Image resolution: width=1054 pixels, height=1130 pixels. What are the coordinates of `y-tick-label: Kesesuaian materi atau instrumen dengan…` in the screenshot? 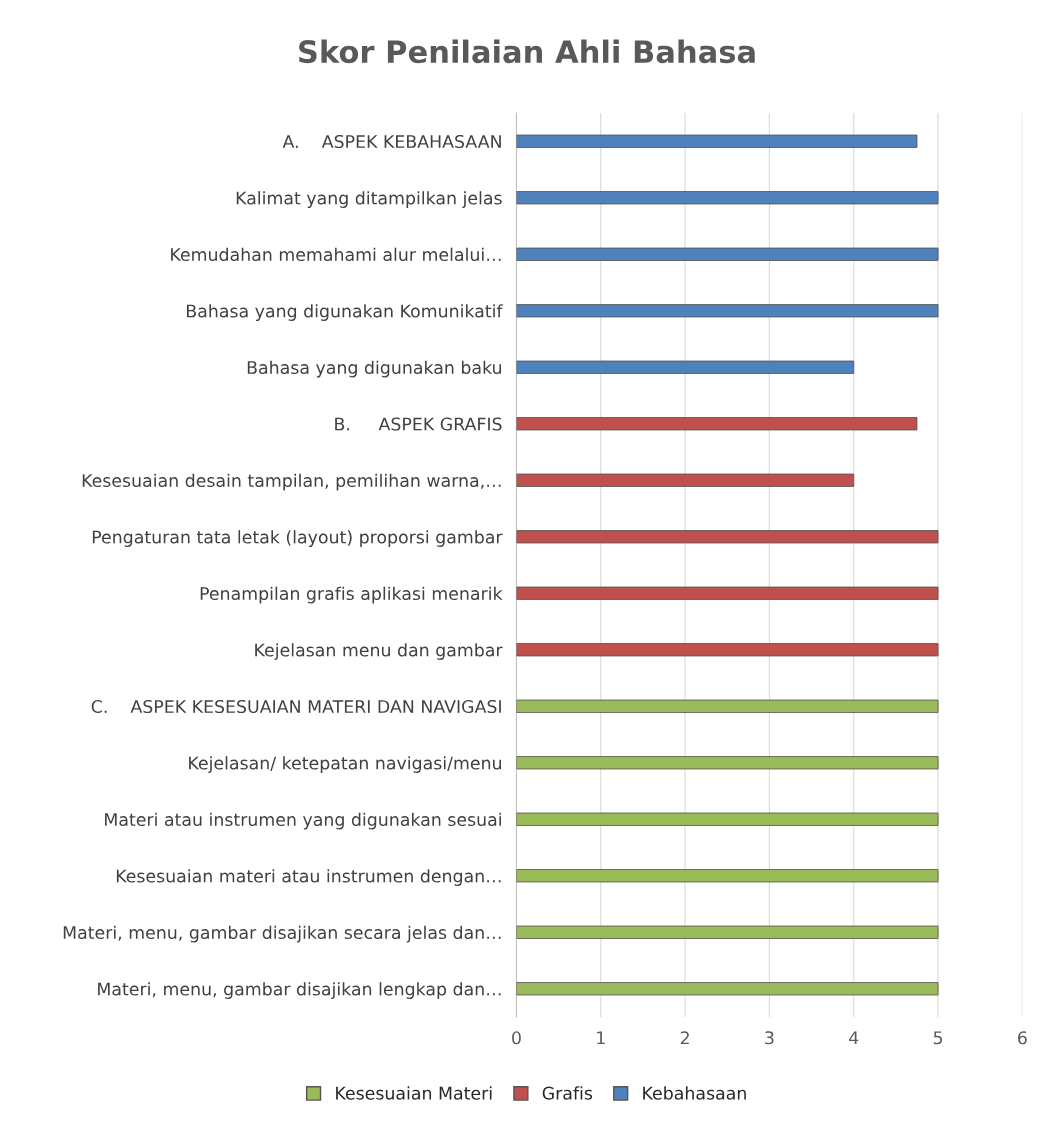 It's located at (308, 877).